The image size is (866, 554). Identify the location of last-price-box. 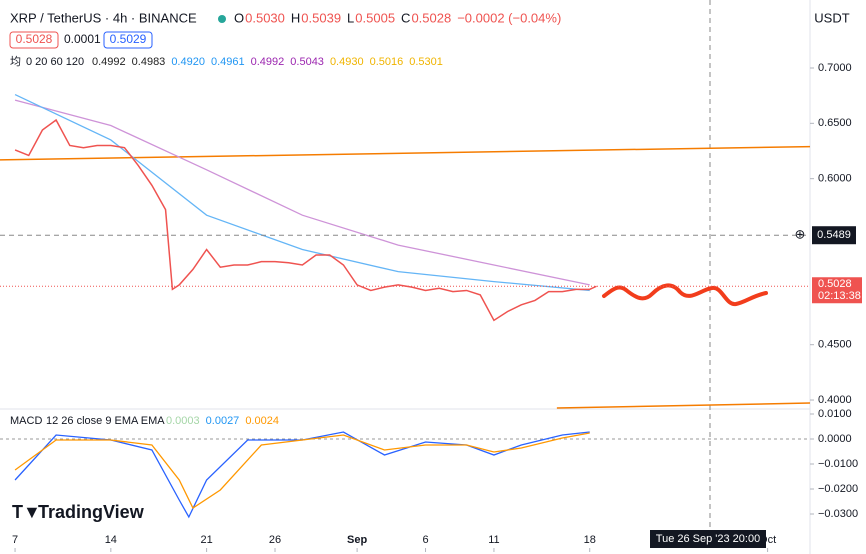
(837, 290).